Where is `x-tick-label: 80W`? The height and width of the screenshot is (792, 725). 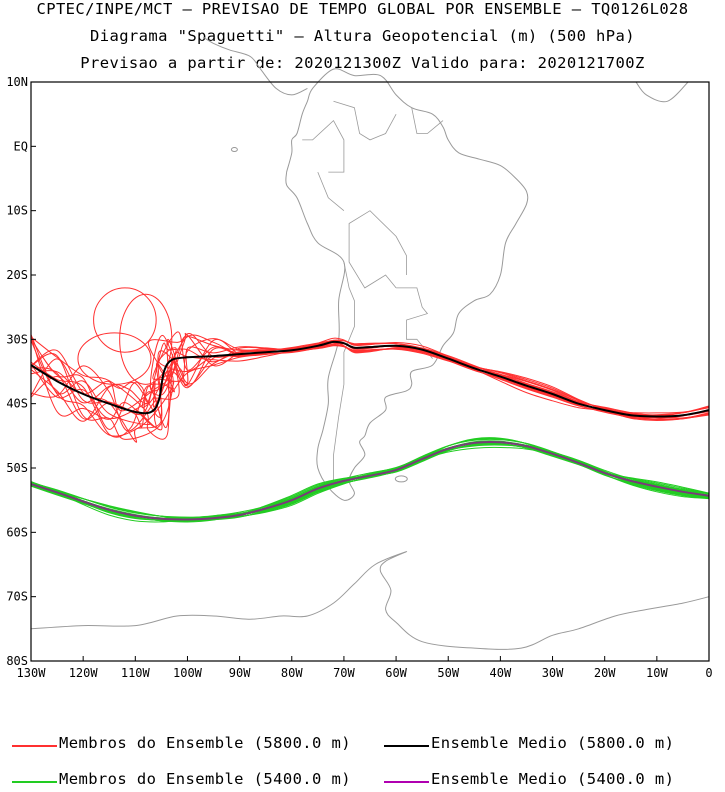 x-tick-label: 80W is located at coordinates (292, 673).